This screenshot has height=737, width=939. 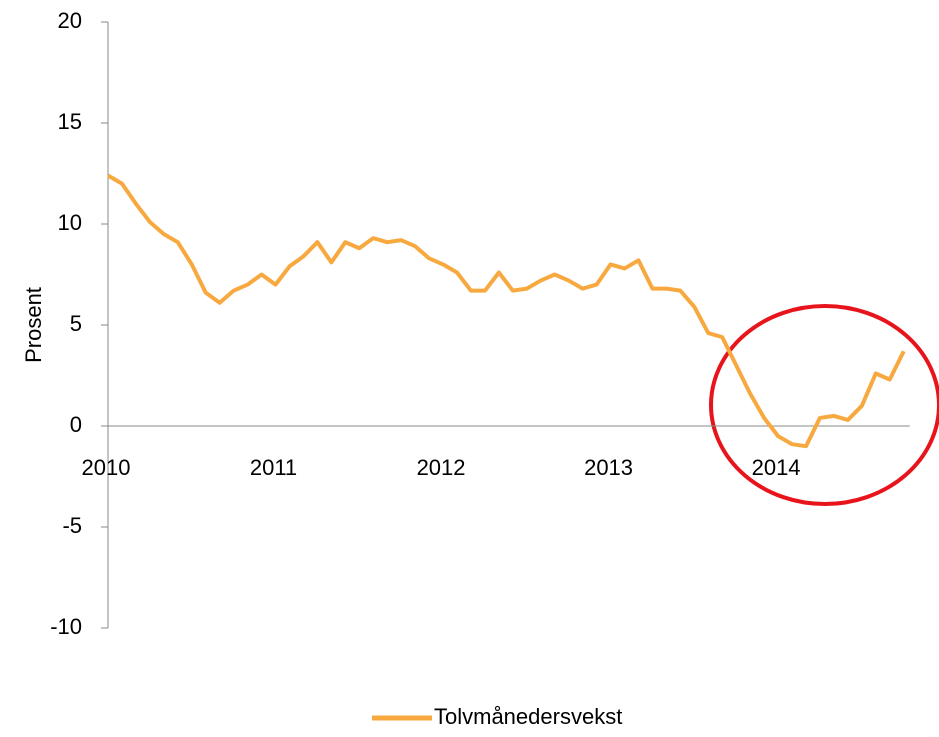 I want to click on y-tick-label: 5, so click(x=76, y=323).